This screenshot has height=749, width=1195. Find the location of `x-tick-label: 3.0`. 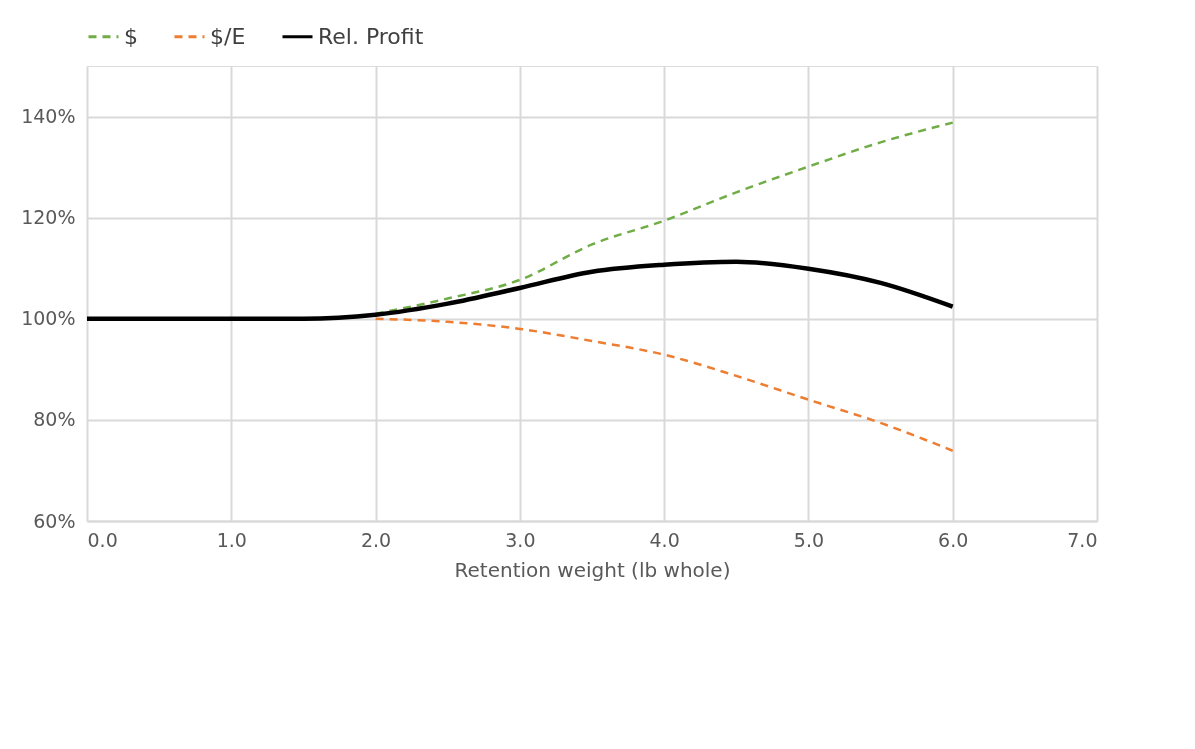

x-tick-label: 3.0 is located at coordinates (520, 539).